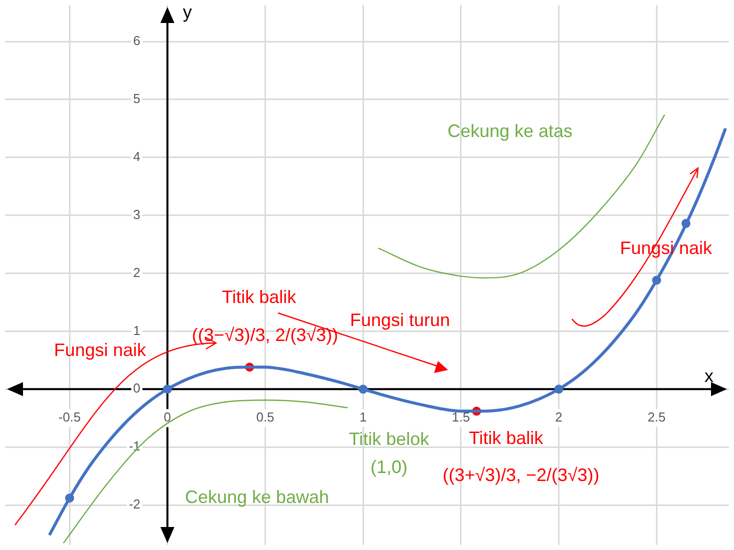 The width and height of the screenshot is (734, 550). I want to click on annotation: Cekung ke atas, so click(510, 130).